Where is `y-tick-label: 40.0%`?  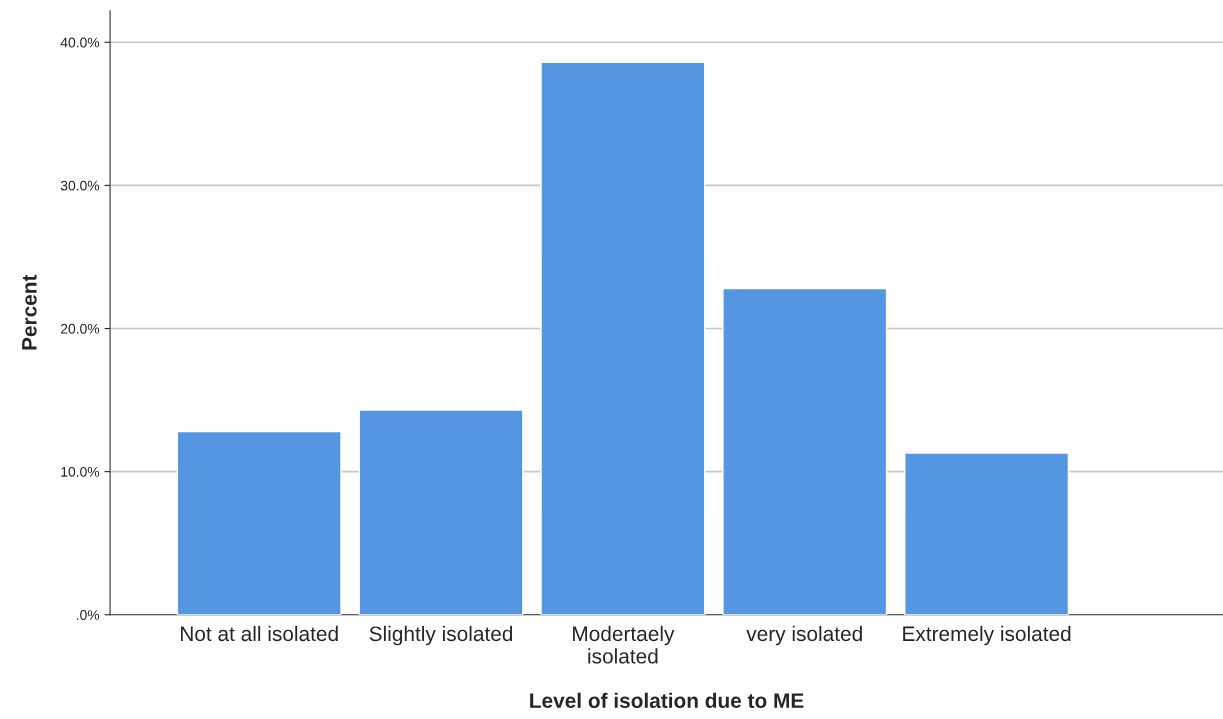
y-tick-label: 40.0% is located at coordinates (80, 42).